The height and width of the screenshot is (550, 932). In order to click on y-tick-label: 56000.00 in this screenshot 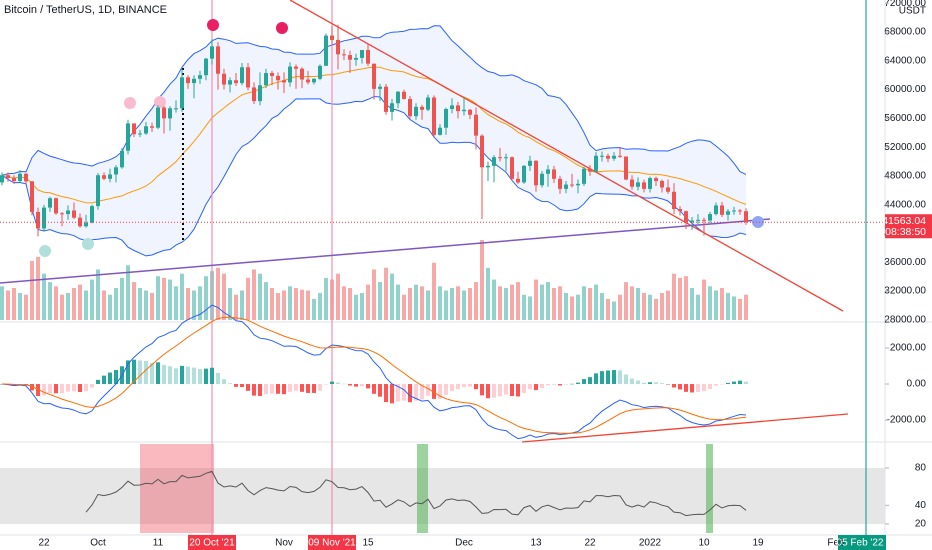, I will do `click(905, 118)`.